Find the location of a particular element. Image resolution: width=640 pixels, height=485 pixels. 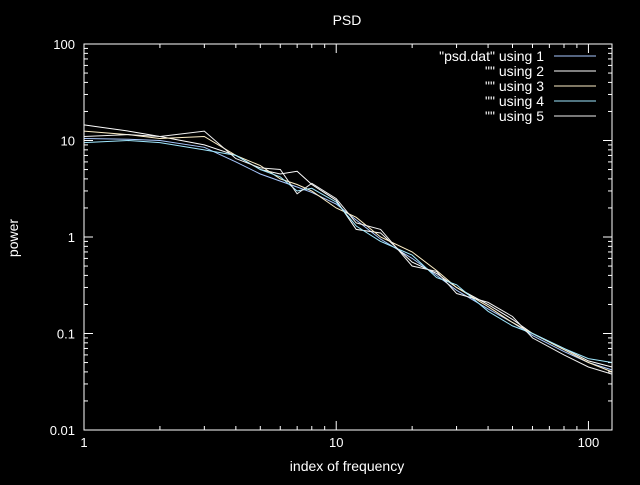

x-tick-label: 100 is located at coordinates (589, 442).